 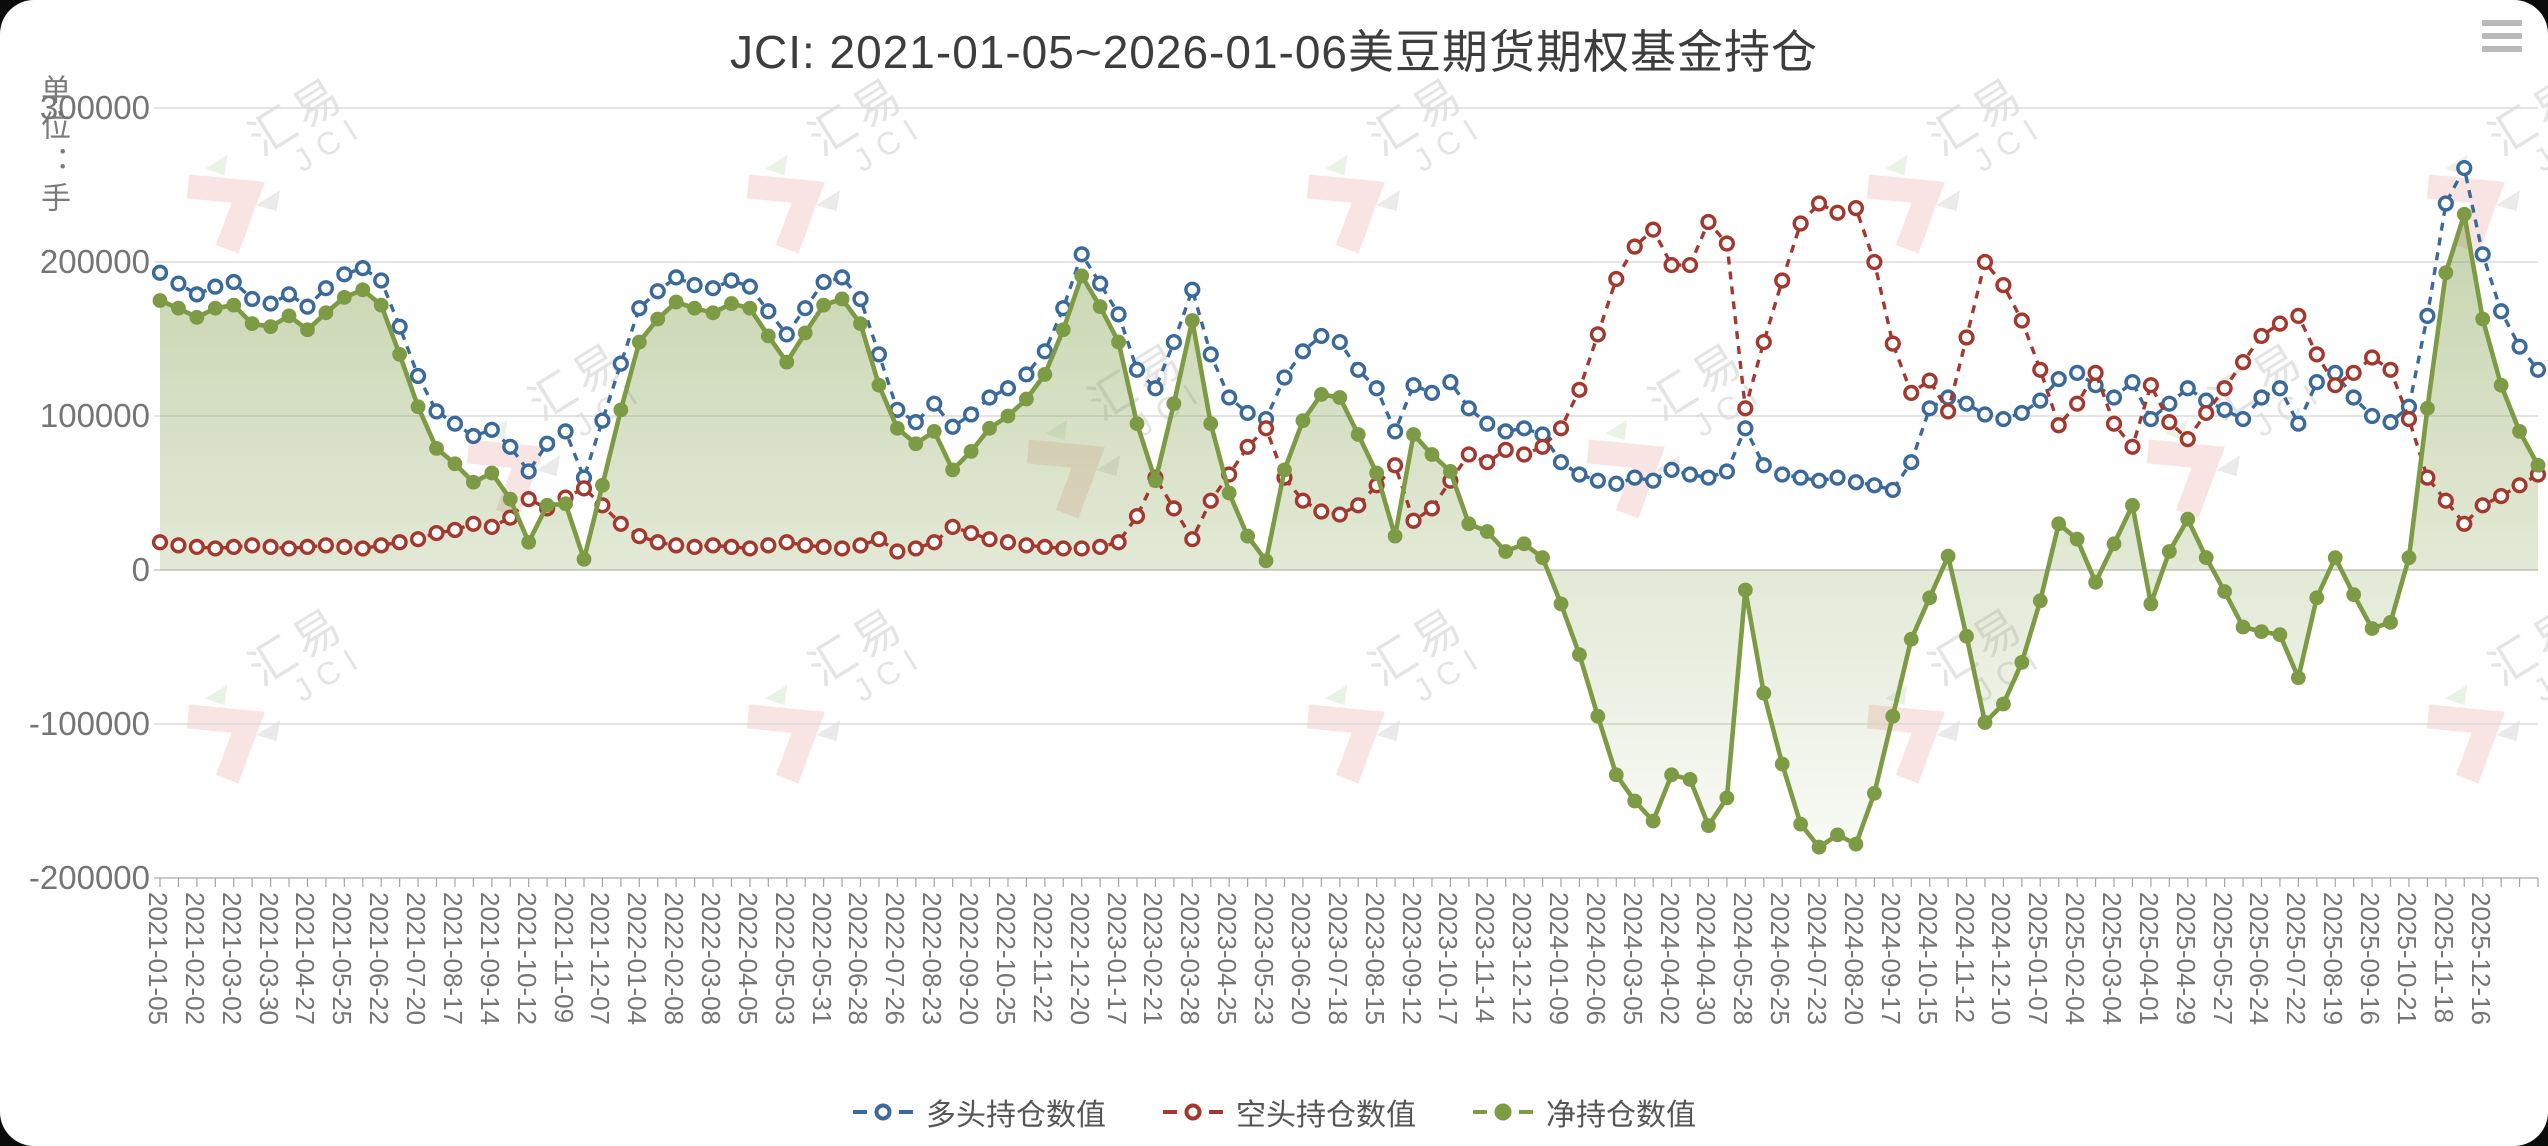 I want to click on chart-legend: 多头持仓数值 空头持仓数值 净持仓数值, so click(x=1274, y=1112).